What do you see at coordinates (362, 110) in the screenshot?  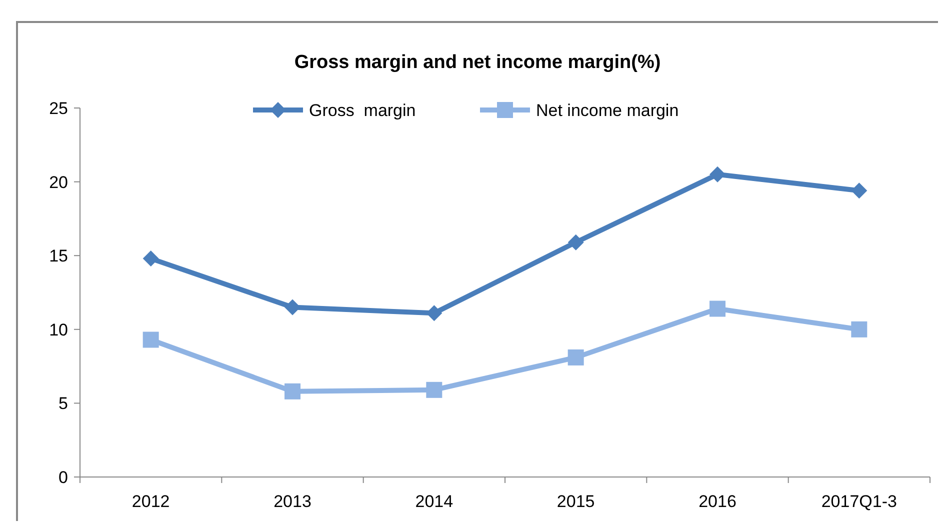 I see `legend-label: Gross margin` at bounding box center [362, 110].